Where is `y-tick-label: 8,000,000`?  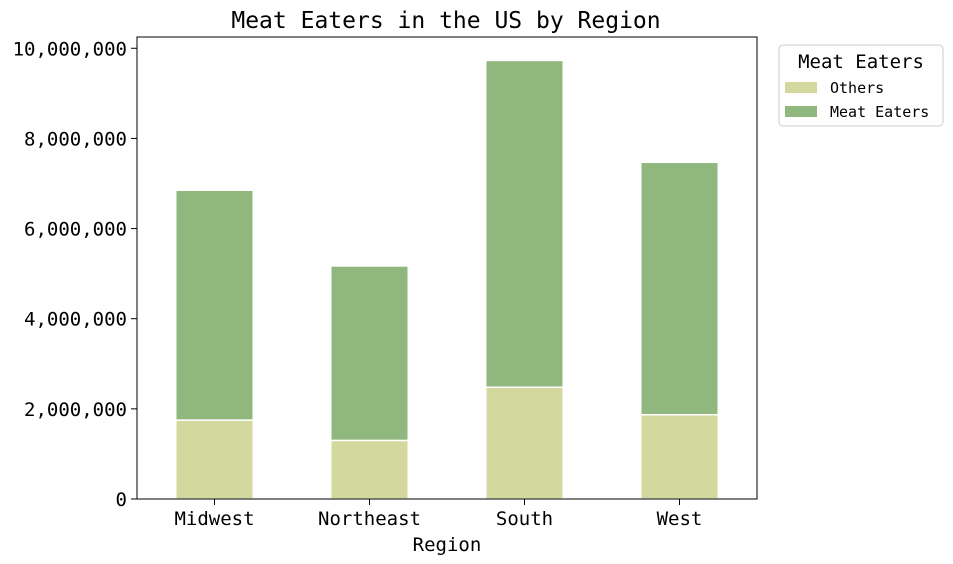 y-tick-label: 8,000,000 is located at coordinates (75, 139).